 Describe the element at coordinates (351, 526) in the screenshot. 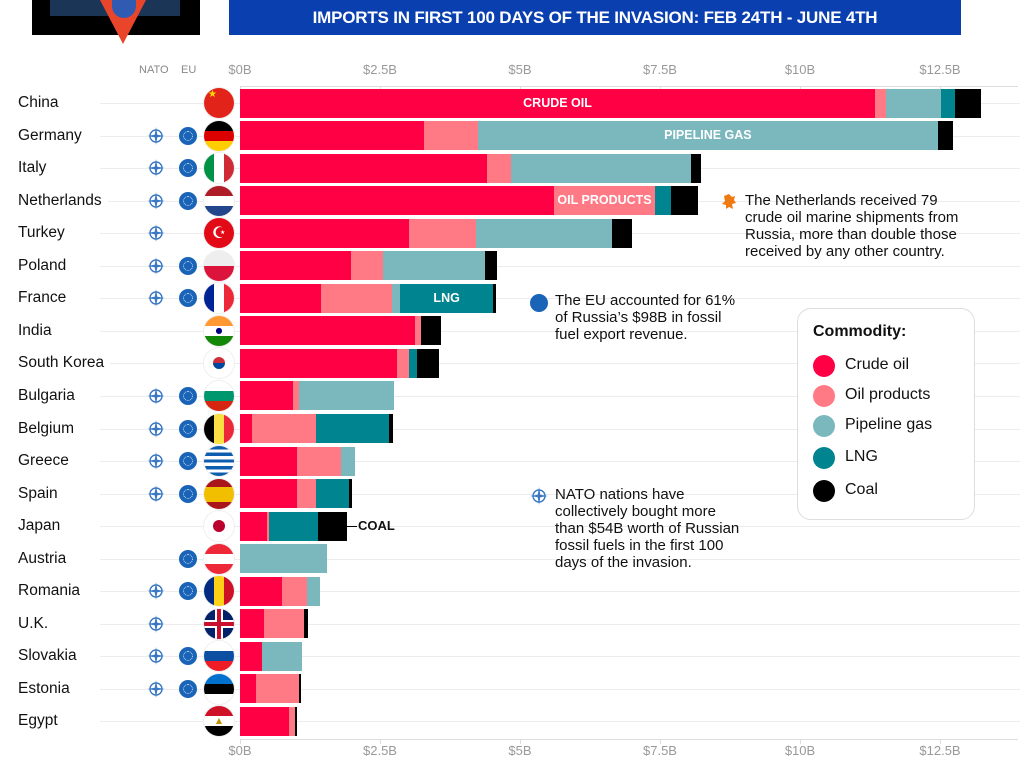

I see `coal-callout-line` at that location.